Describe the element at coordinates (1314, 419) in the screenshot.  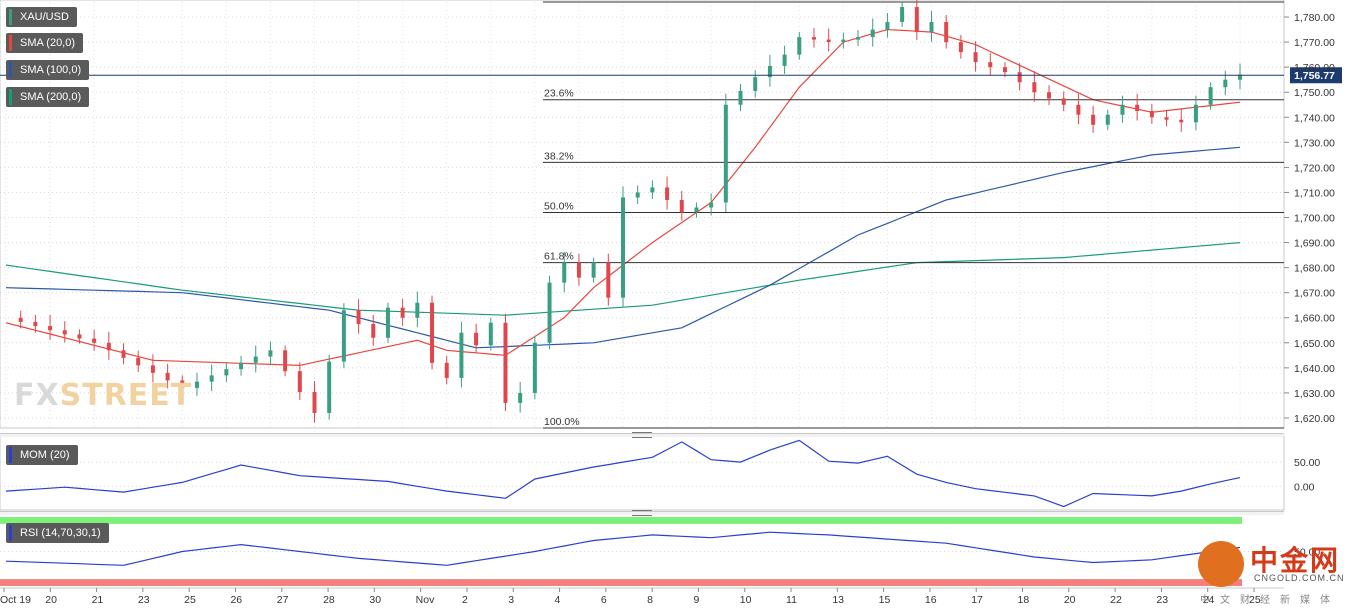
I see `price-tick-label: 1,620.00` at that location.